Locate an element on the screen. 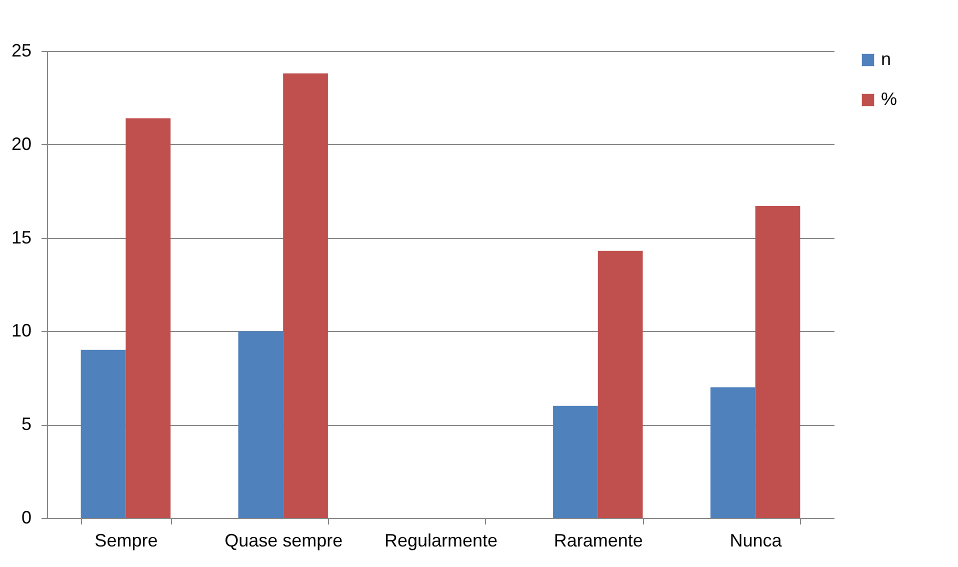 Image resolution: width=958 pixels, height=567 pixels. y-tick-label: 5 is located at coordinates (26, 424).